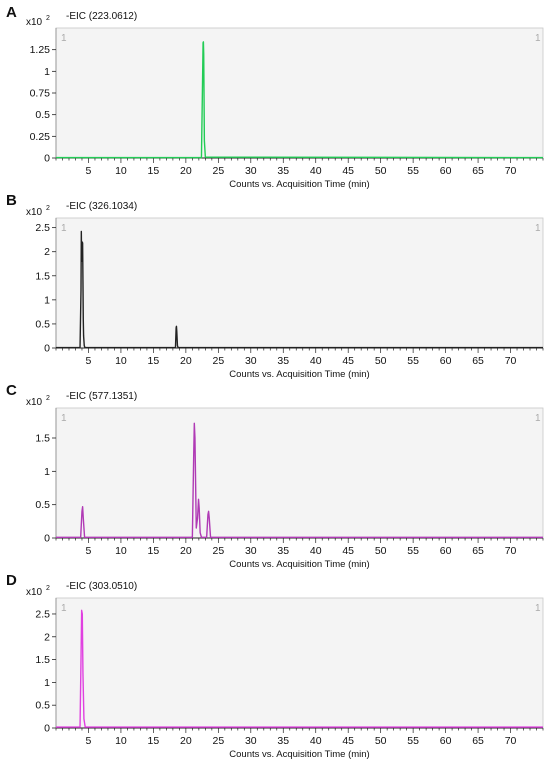  I want to click on panel-letter-b: B, so click(11, 200).